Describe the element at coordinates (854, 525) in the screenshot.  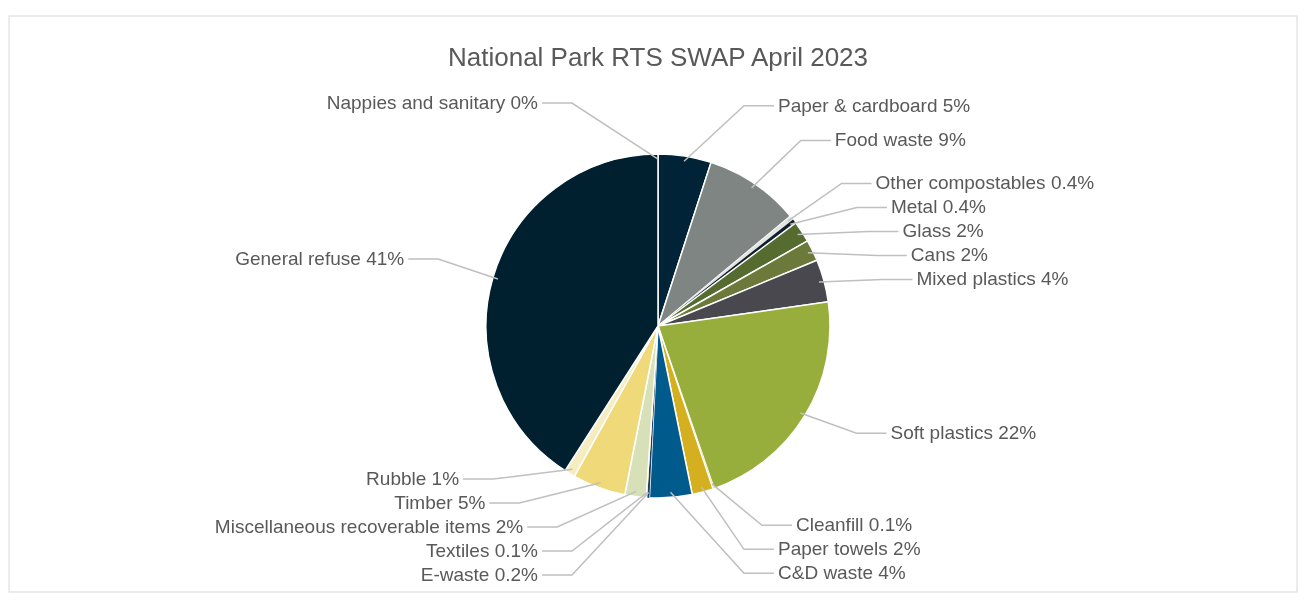
I see `slice-label: Cleanfill 0.1%` at that location.